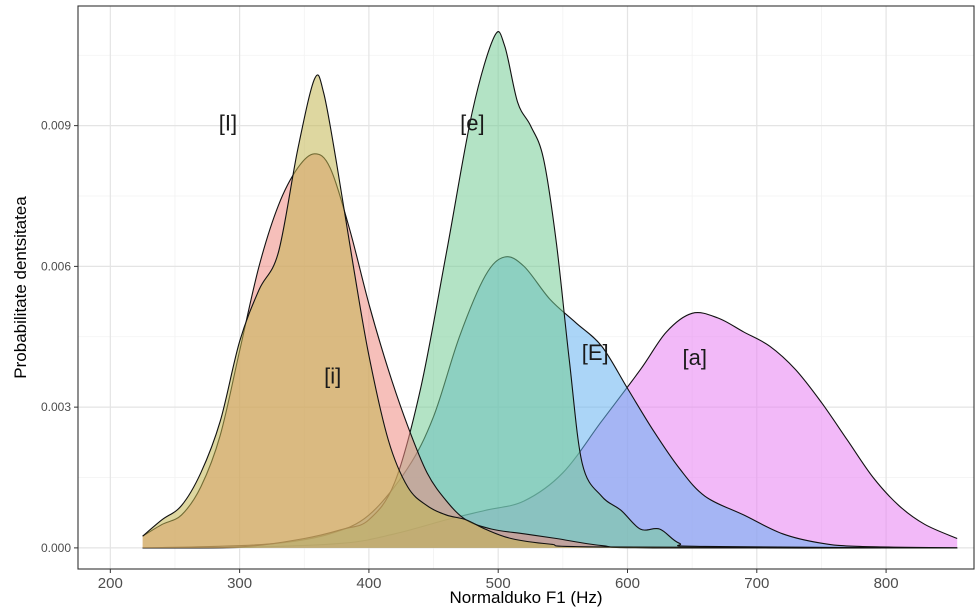  What do you see at coordinates (756, 583) in the screenshot?
I see `x-tick-label: 700` at bounding box center [756, 583].